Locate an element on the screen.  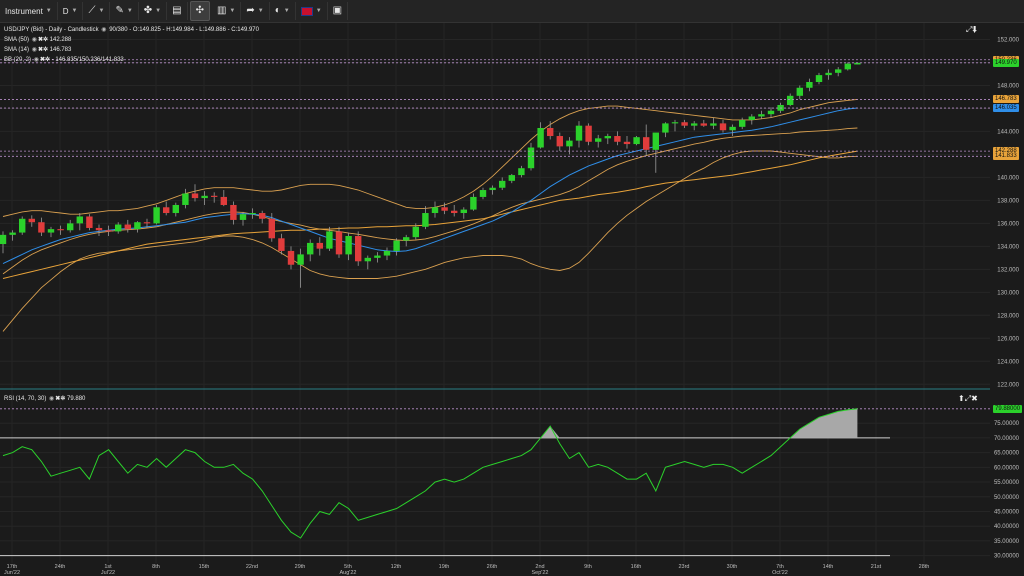
instrument-label: Instrument is located at coordinates (24, 11).